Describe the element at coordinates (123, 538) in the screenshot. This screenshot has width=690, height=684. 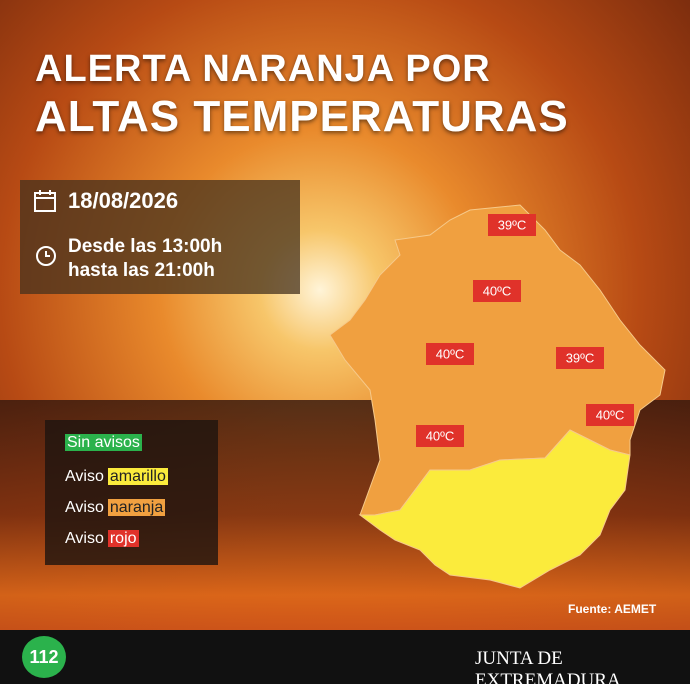
I see `legend-level: rojo` at that location.